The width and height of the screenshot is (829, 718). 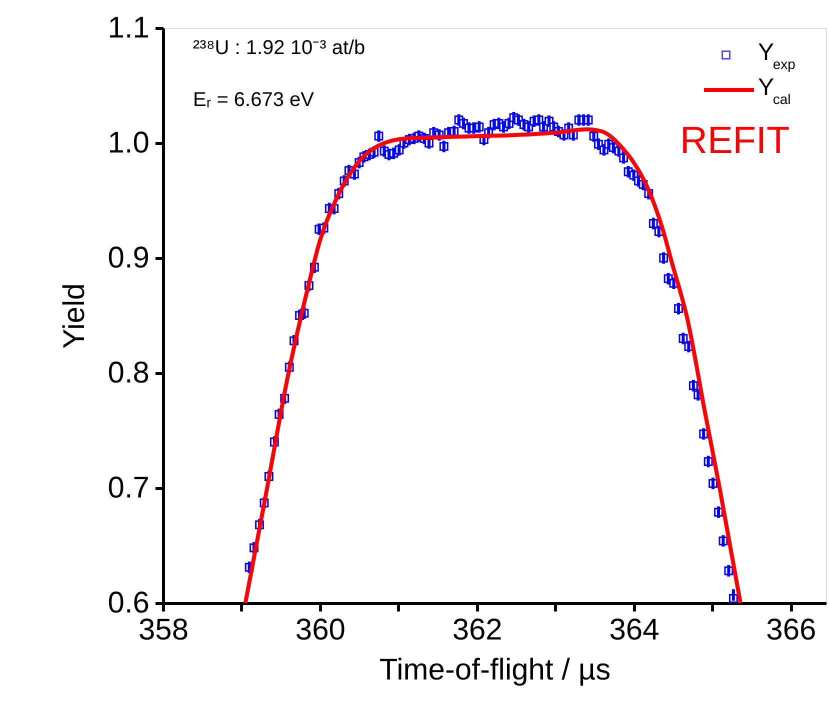 I want to click on y-tick-label: 0.9, so click(x=129, y=258).